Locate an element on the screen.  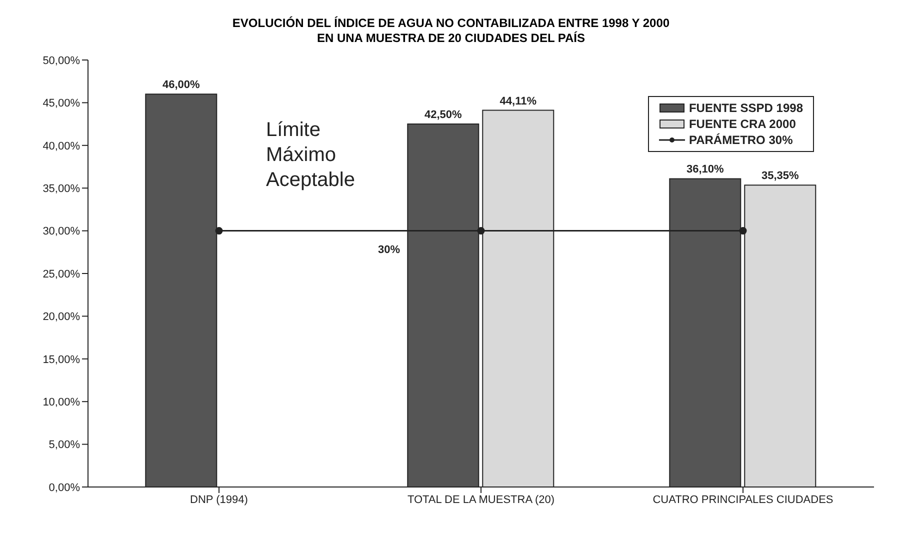
x-tick-label: TOTAL DE LA MUESTRA (20) is located at coordinates (481, 500).